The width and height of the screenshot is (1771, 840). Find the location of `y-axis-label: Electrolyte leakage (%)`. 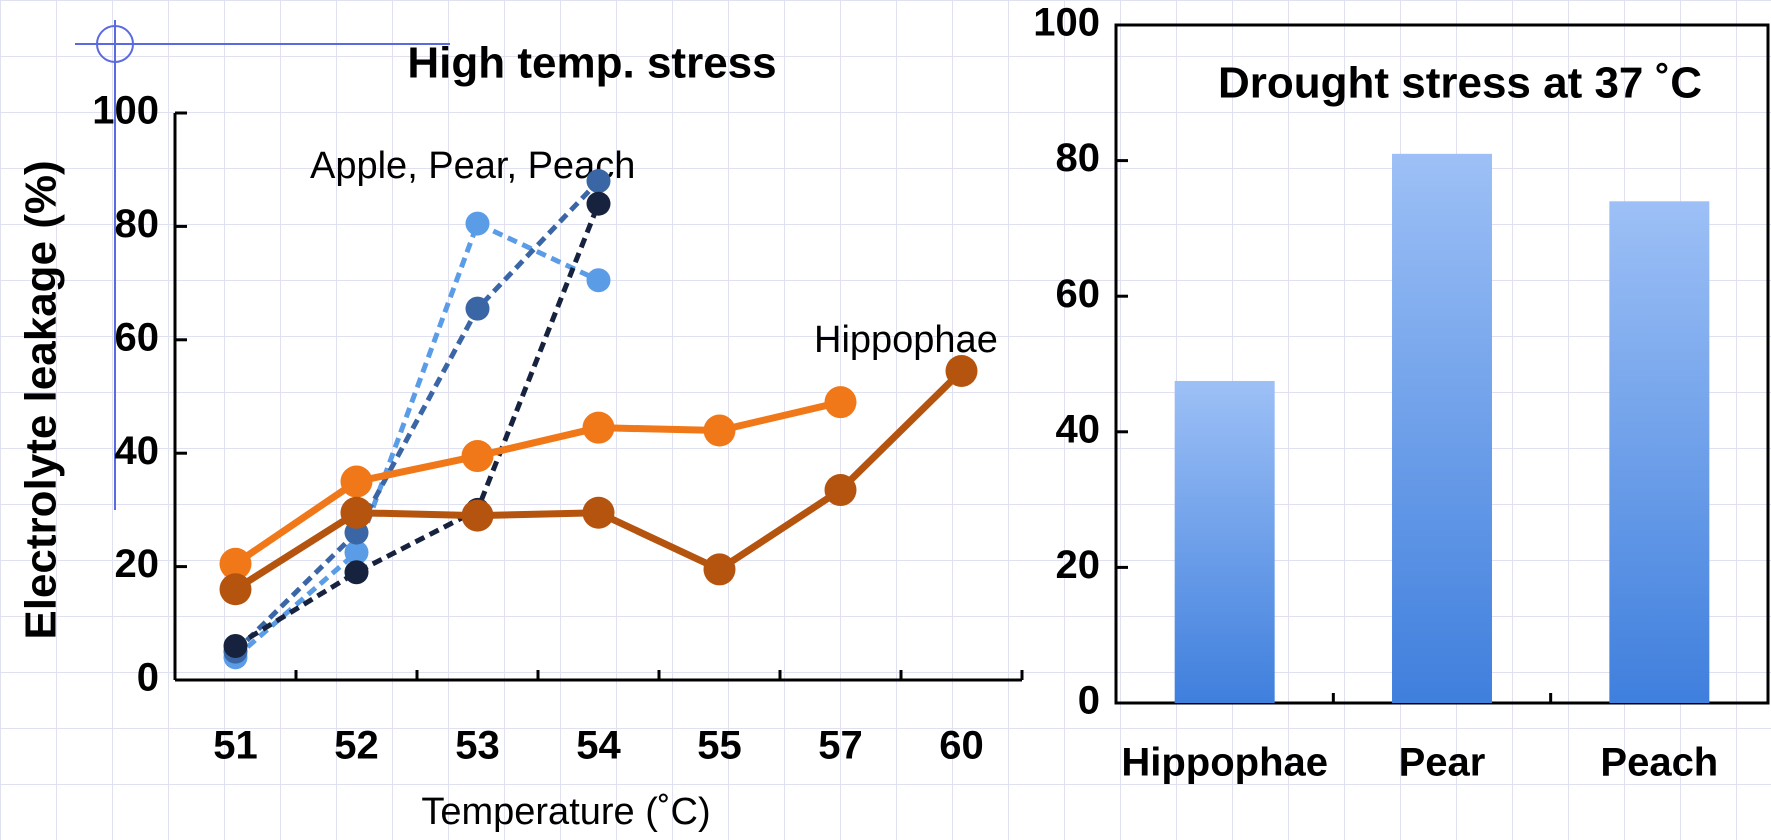

y-axis-label: Electrolyte leakage (%) is located at coordinates (41, 399).